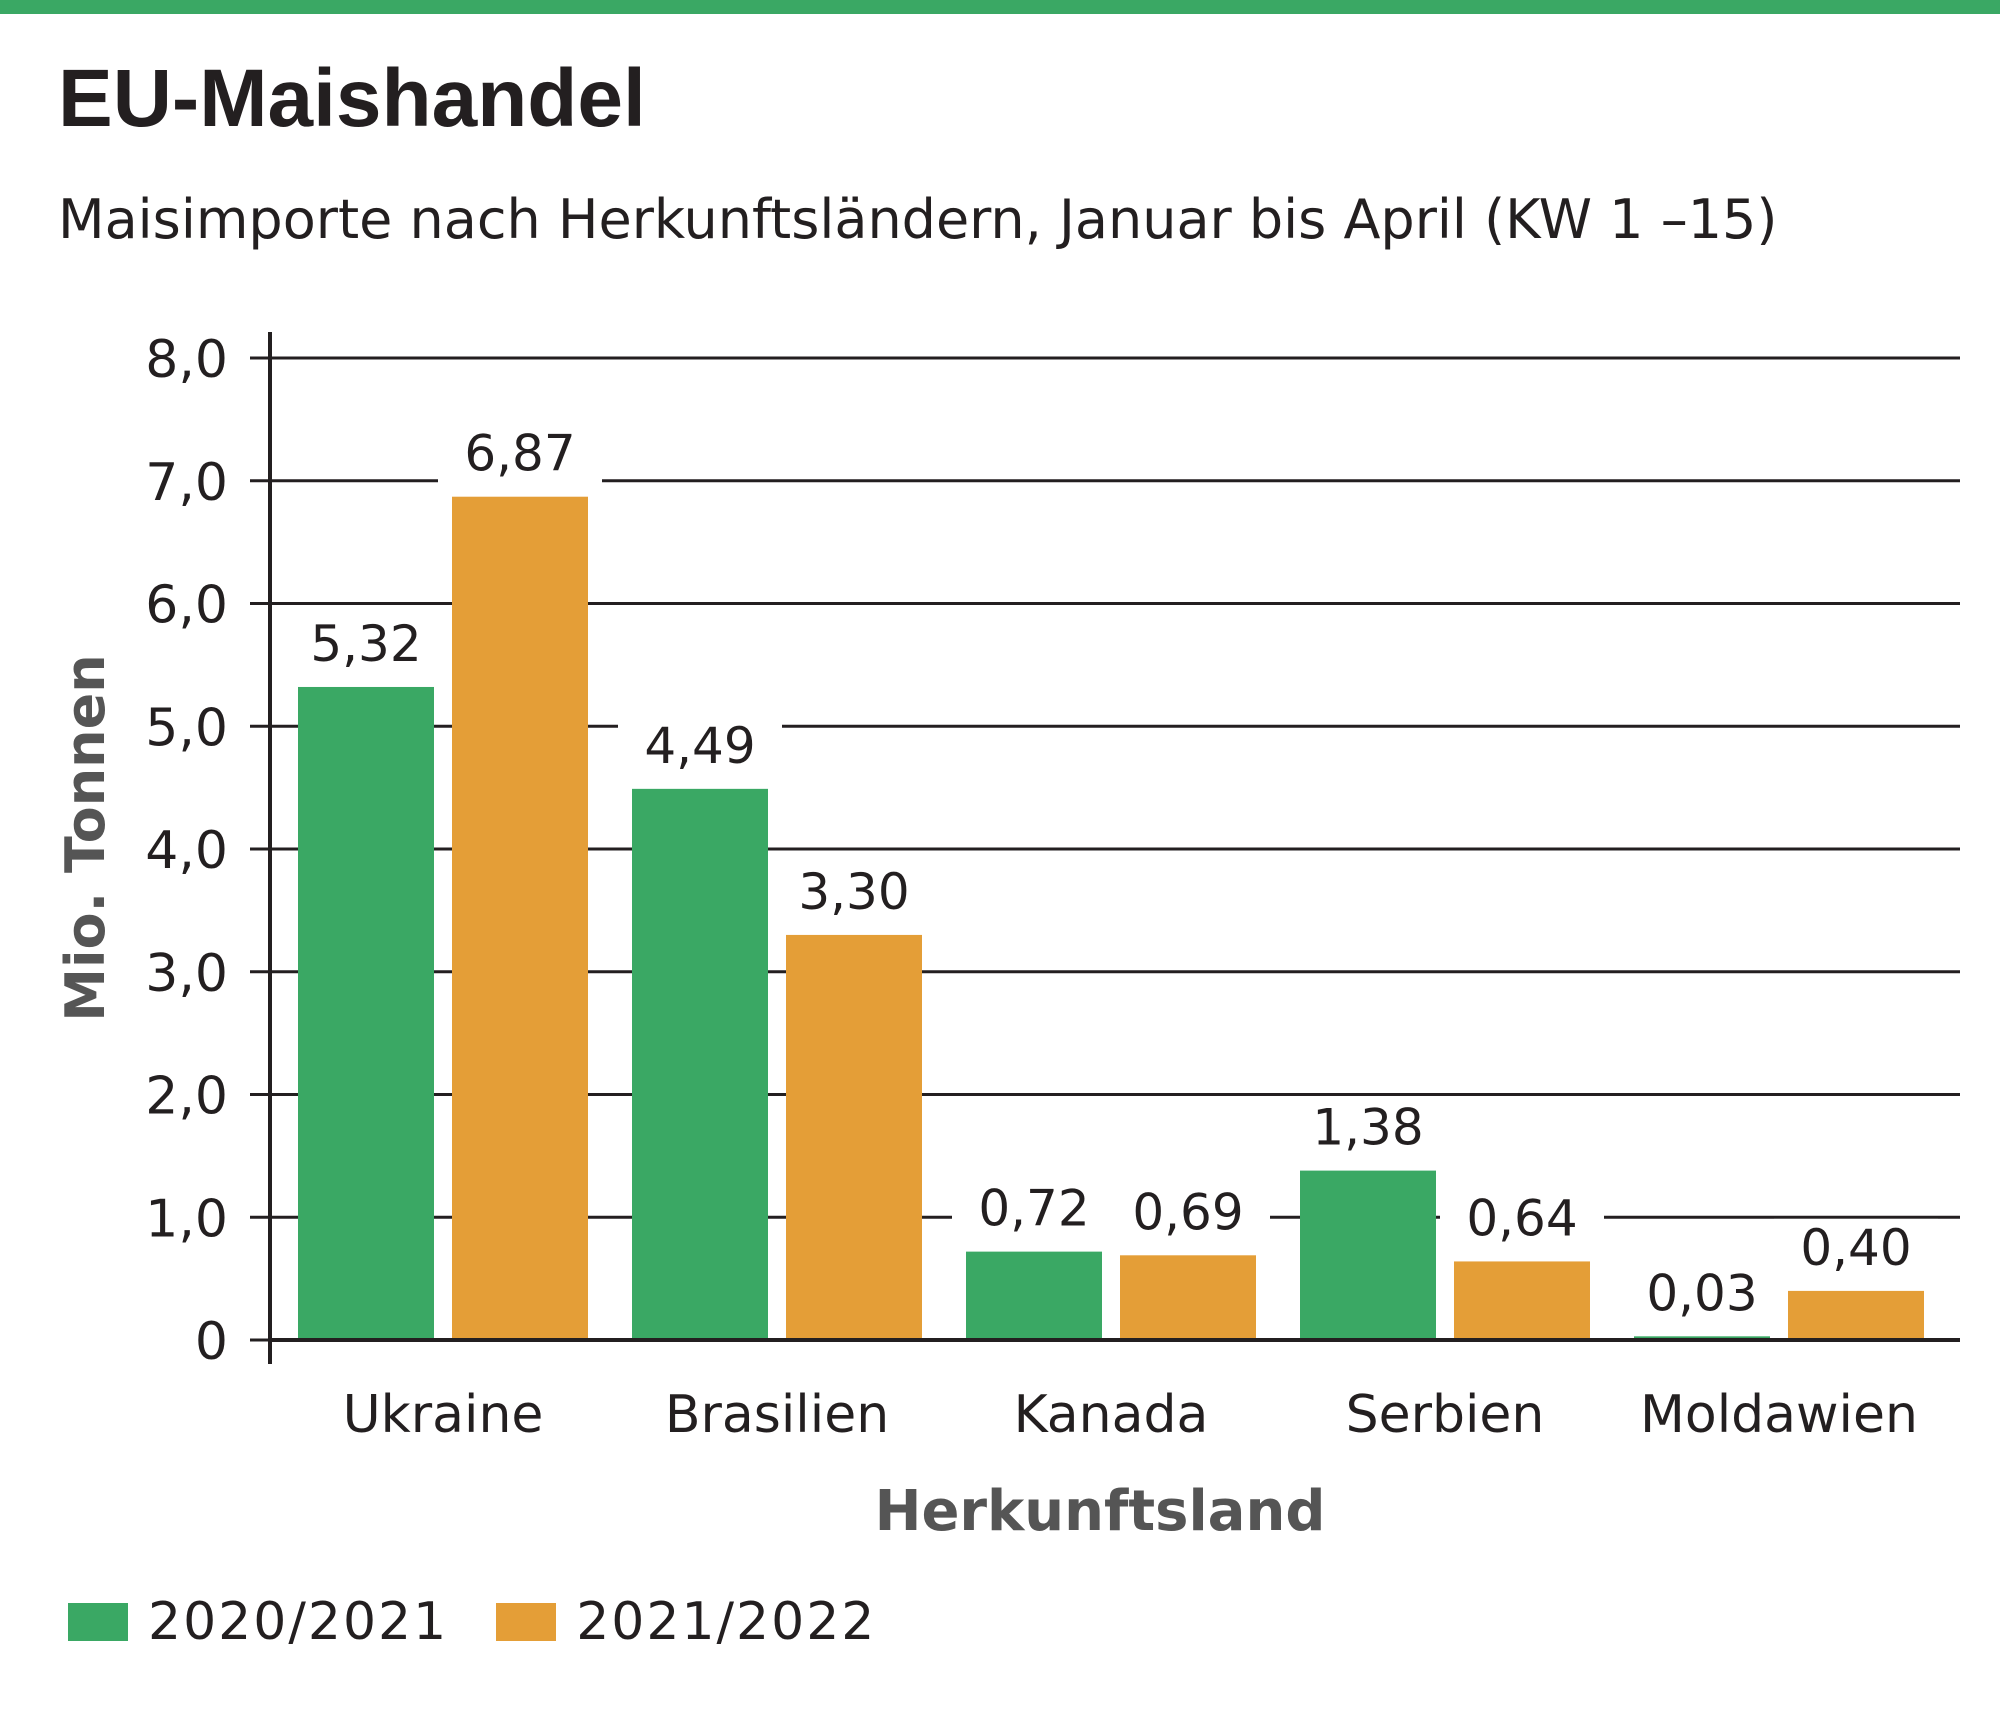 Image resolution: width=2000 pixels, height=1728 pixels. What do you see at coordinates (1368, 1255) in the screenshot?
I see `bar-serbien-2020-2021` at bounding box center [1368, 1255].